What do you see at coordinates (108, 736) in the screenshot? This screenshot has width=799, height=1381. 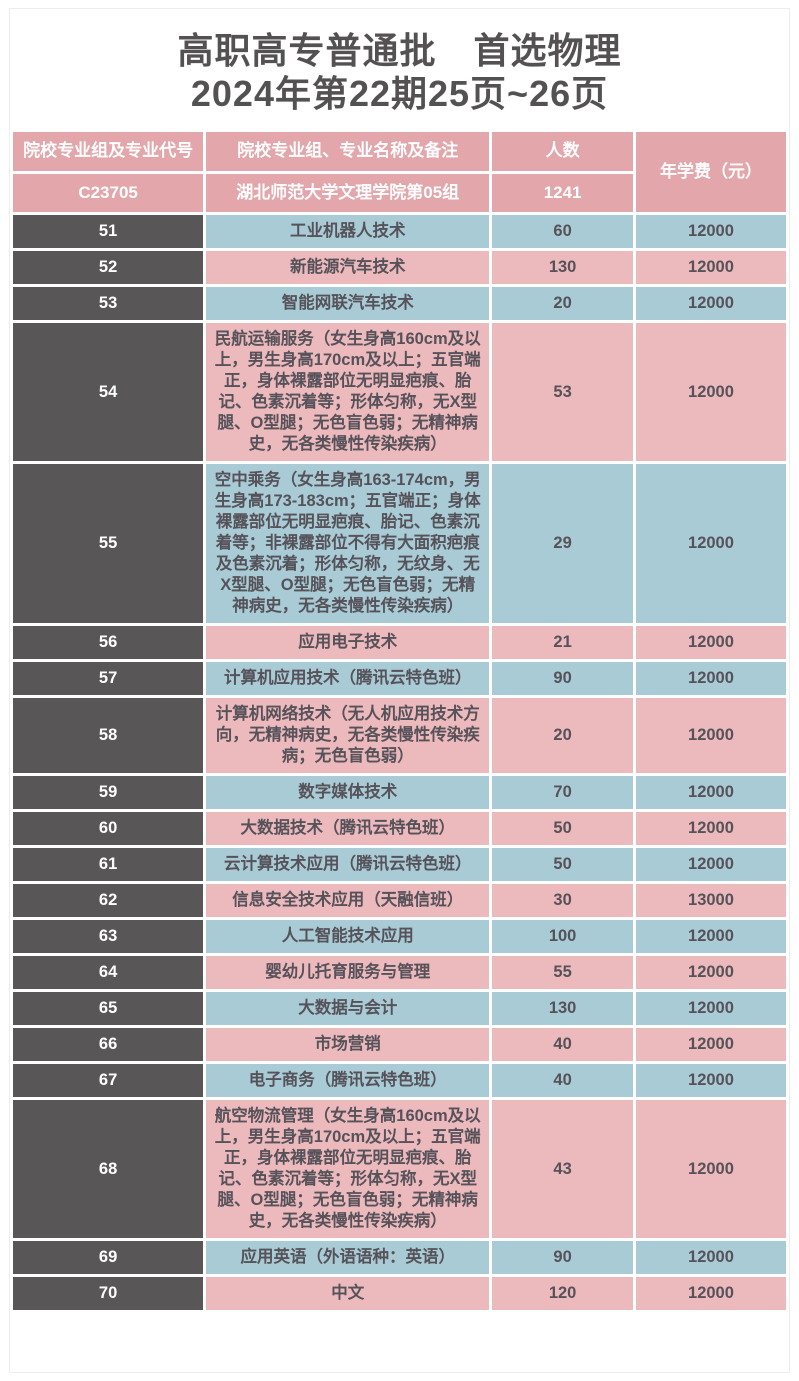 I see `row-code-cell: 58` at bounding box center [108, 736].